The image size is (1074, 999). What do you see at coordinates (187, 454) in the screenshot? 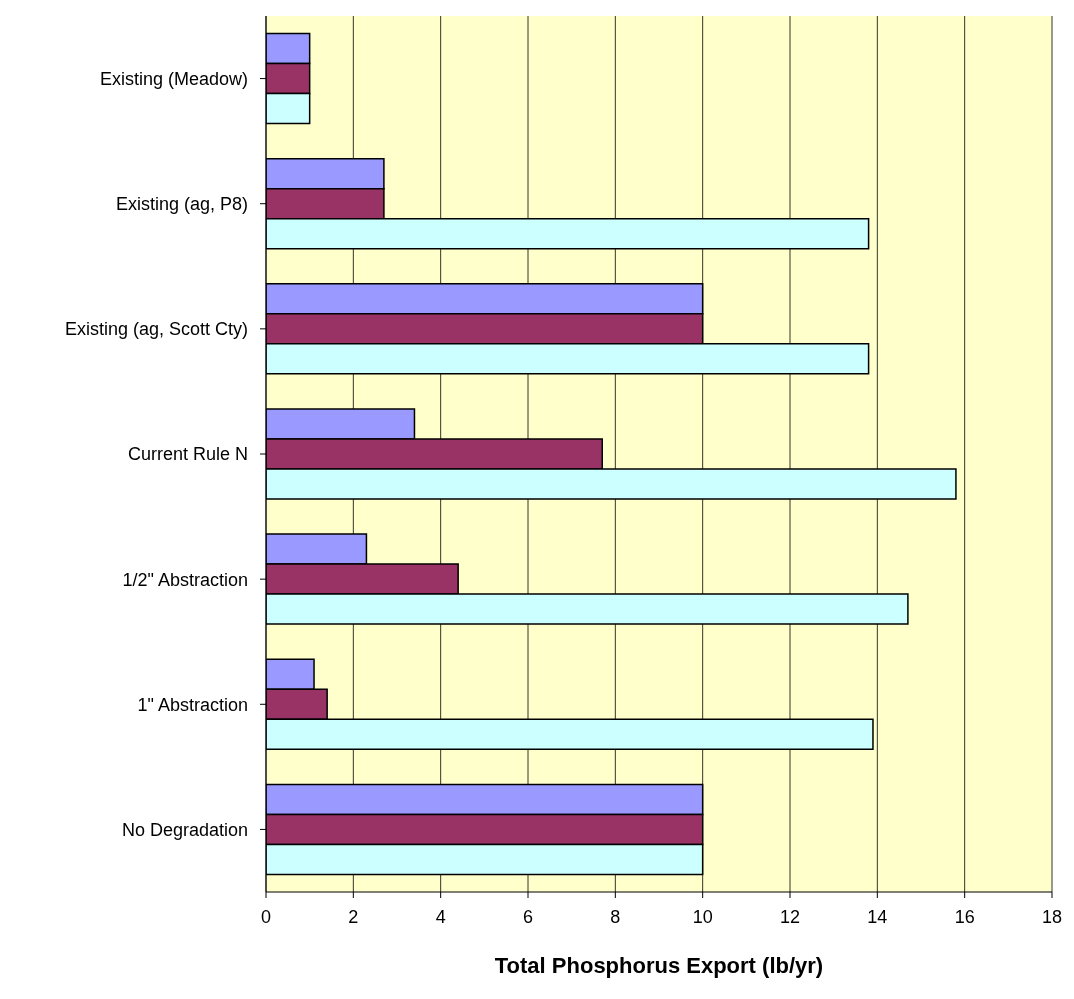
I see `y-tick-label: Current Rule N` at bounding box center [187, 454].